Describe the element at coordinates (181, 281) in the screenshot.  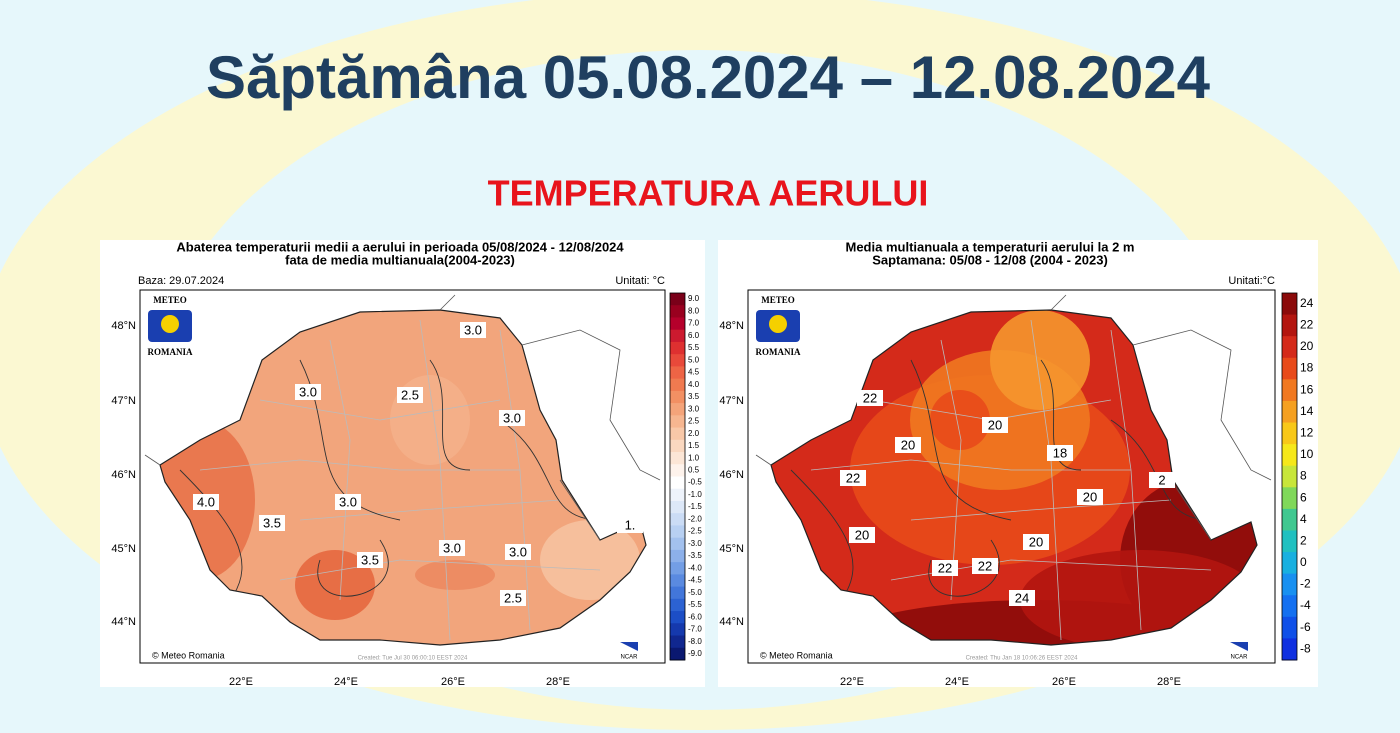
I see `base-date: Baza: 29.07.2024` at that location.